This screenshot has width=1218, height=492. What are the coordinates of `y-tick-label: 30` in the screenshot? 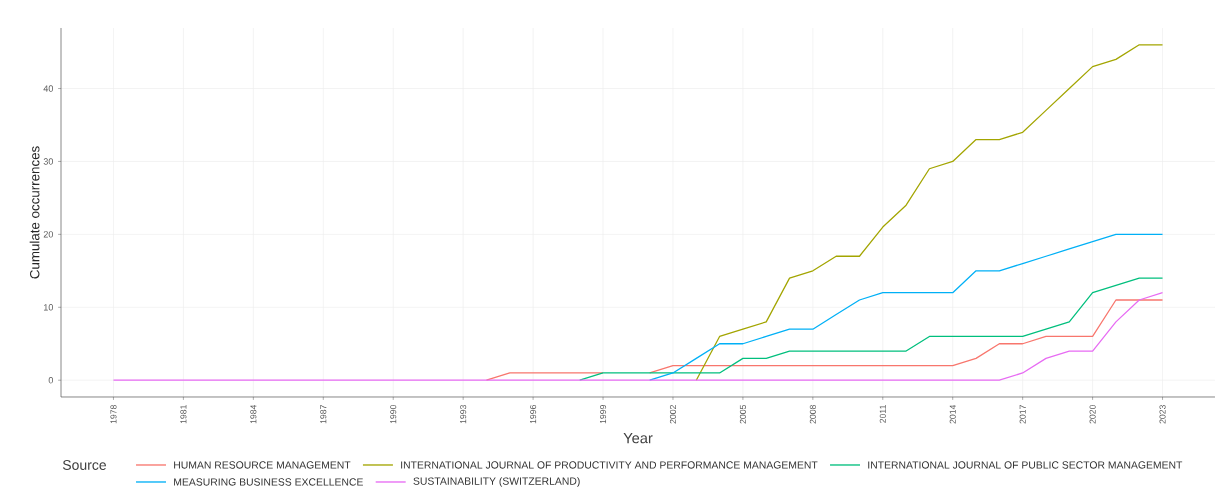 It's located at (48, 161).